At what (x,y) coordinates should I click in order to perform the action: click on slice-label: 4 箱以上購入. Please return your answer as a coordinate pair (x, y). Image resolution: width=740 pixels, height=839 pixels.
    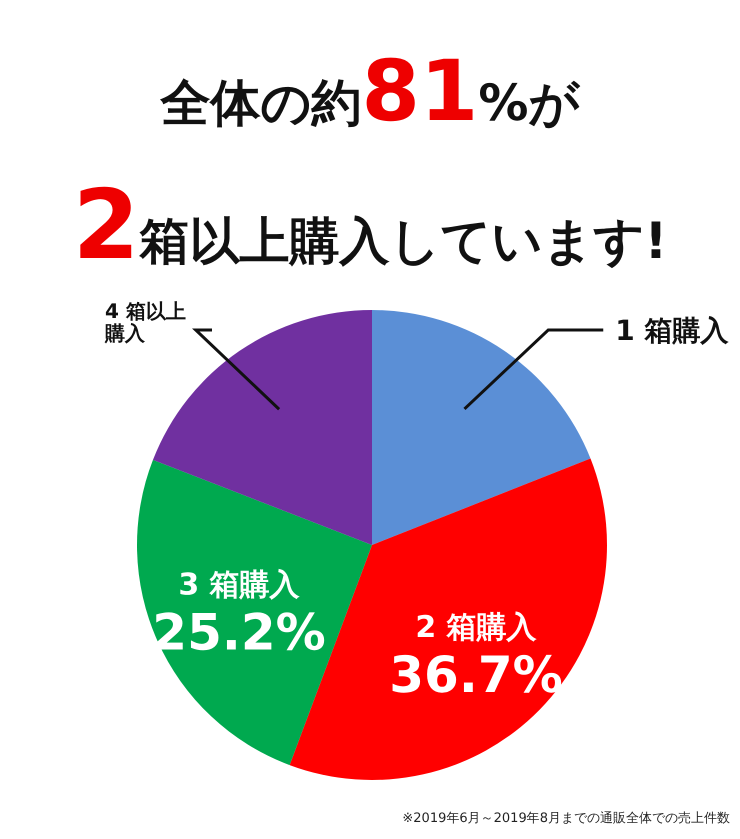
    Looking at the image, I should click on (145, 322).